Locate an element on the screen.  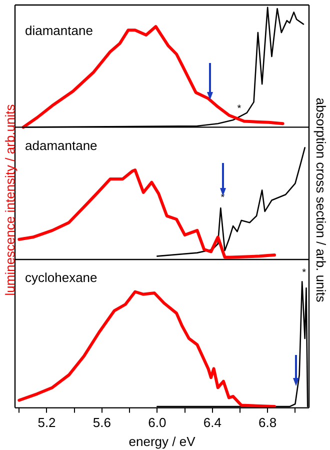
y-axis-title: luminescence intensity / arb.units is located at coordinates (10, 200).